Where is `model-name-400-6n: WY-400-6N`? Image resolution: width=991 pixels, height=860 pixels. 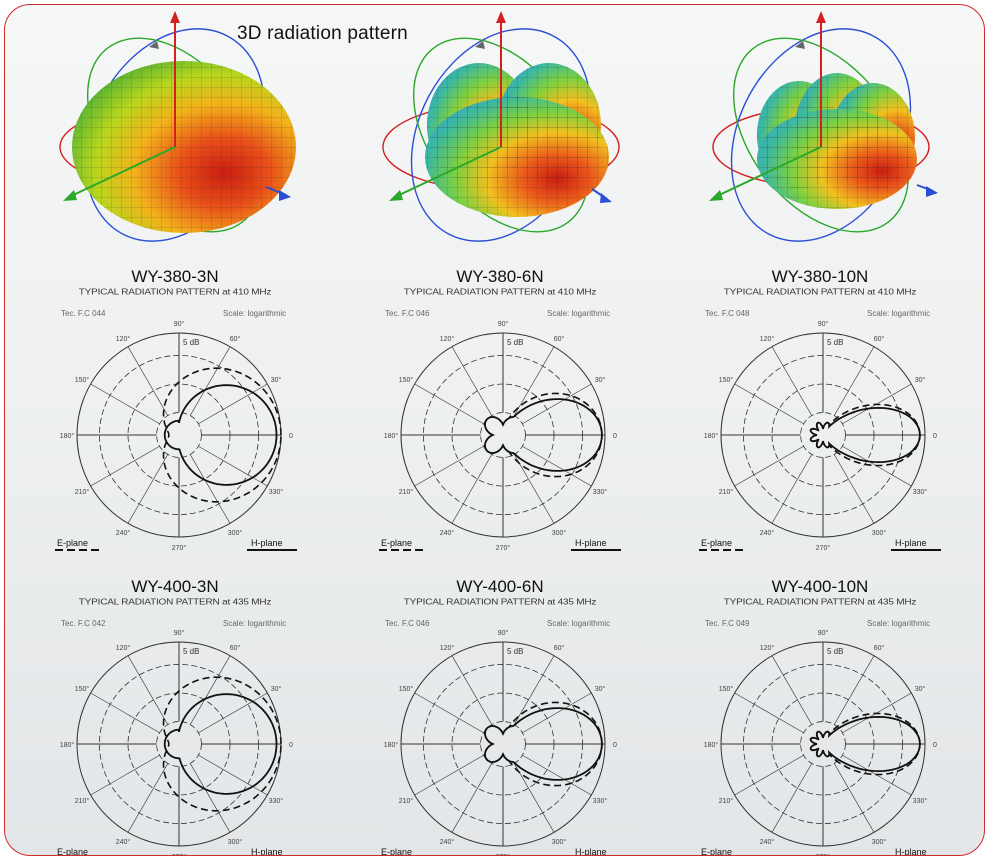 model-name-400-6n: WY-400-6N is located at coordinates (500, 586).